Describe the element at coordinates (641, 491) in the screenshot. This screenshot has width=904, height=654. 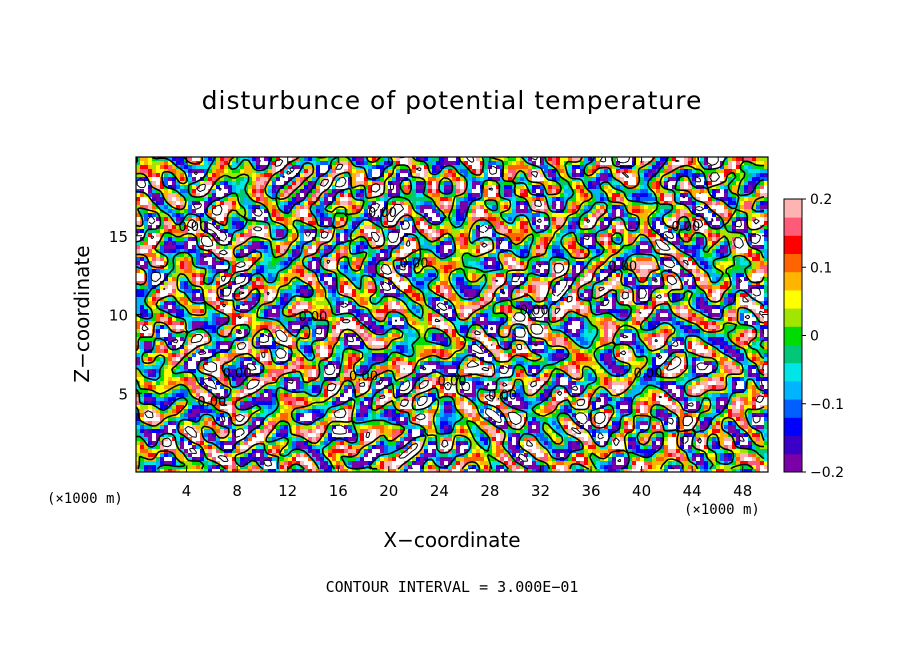
I see `x-tick-label: 40` at that location.